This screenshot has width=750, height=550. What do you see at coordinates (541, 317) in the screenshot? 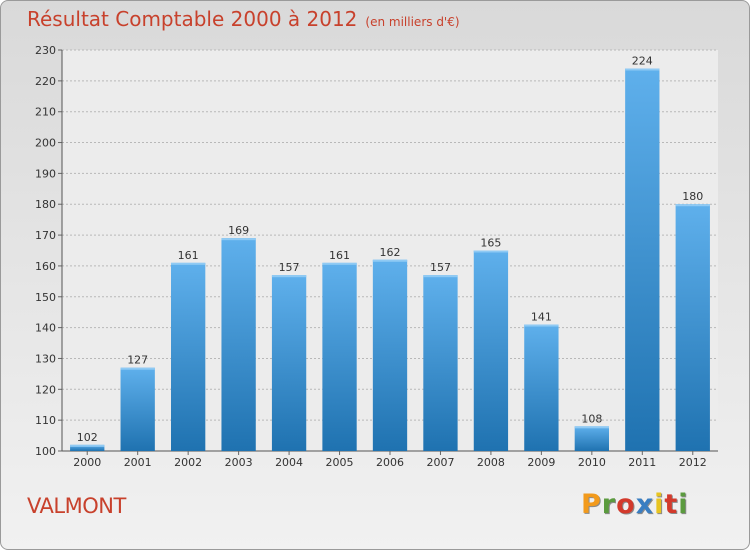
I see `data-label: 141` at bounding box center [541, 317].